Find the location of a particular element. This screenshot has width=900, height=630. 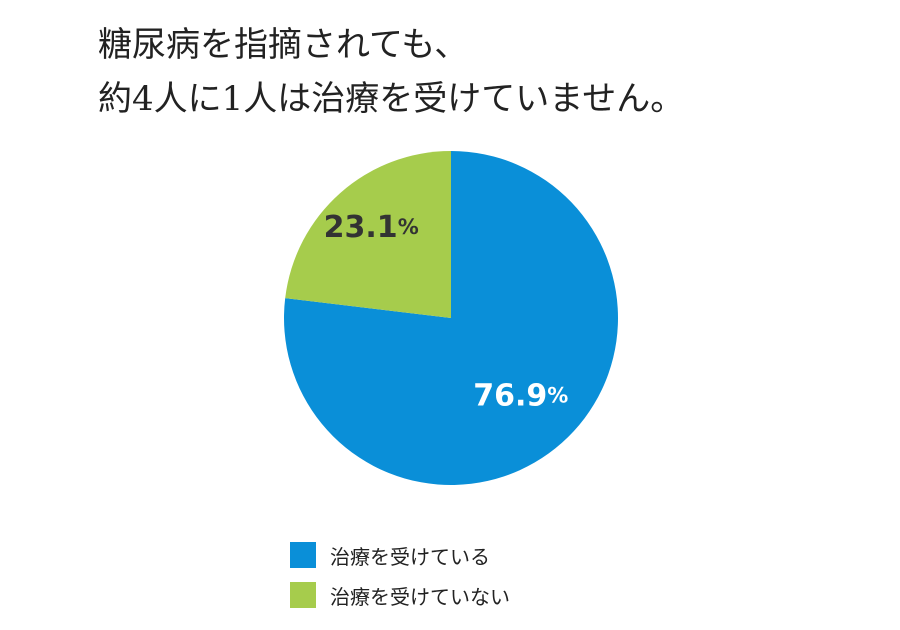

legend: 治療を受けている 治療を受けていない is located at coordinates (400, 580).